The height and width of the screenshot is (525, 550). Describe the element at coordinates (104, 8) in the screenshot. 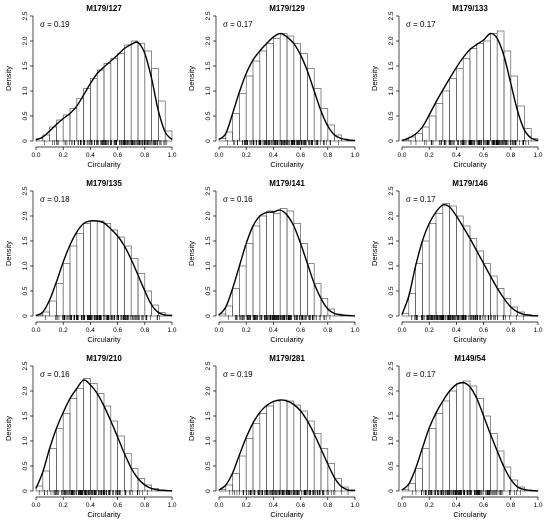

I see `panel-title: M179/127` at that location.